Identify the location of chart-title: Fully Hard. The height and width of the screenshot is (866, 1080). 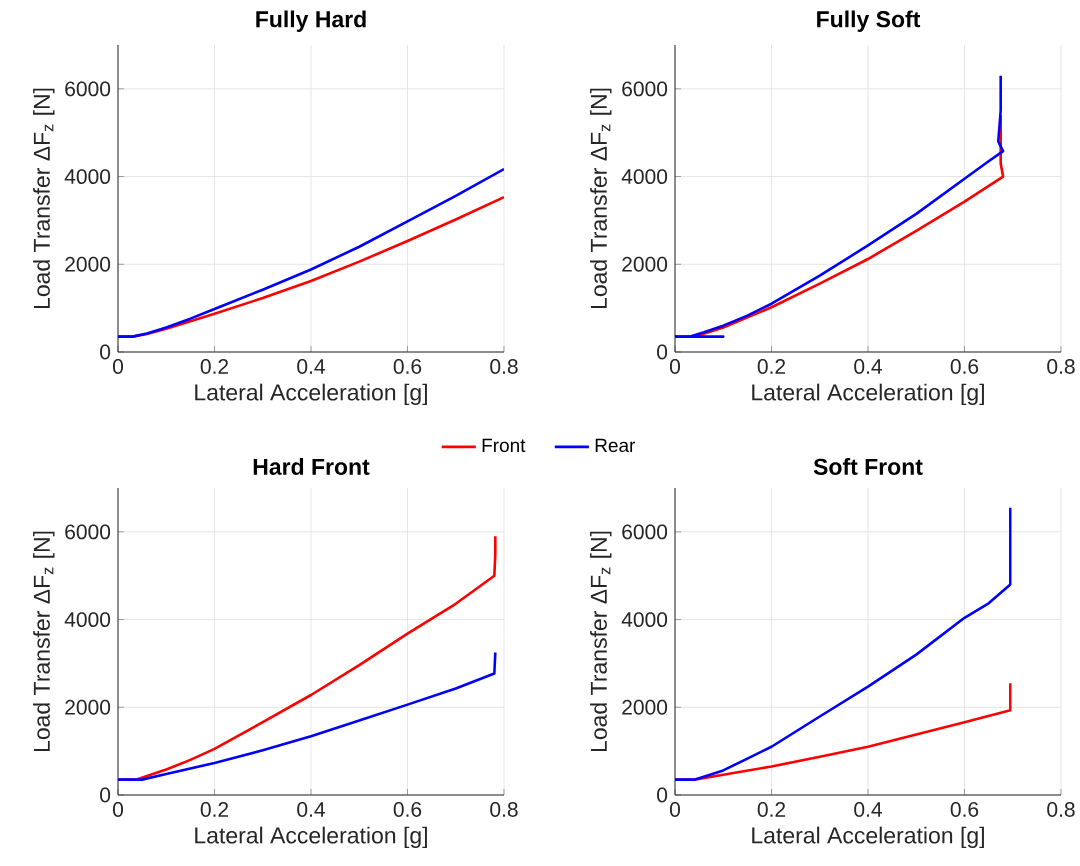
(311, 21).